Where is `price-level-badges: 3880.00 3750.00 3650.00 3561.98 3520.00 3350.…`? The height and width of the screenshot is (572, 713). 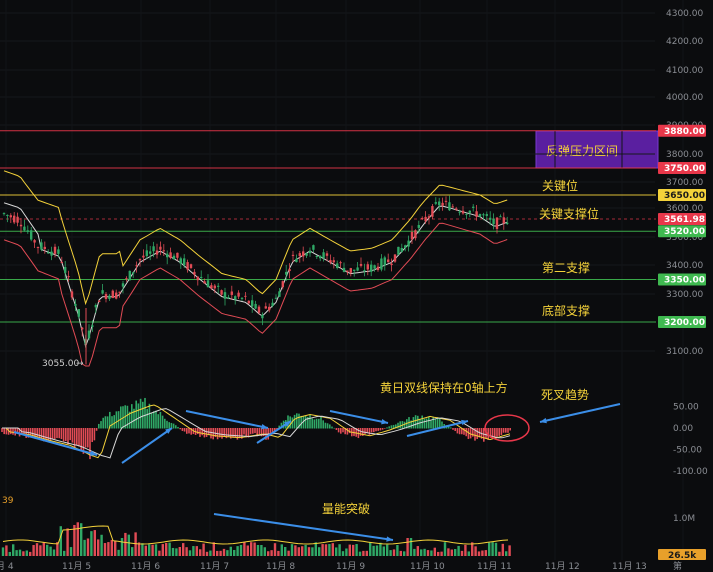
price-level-badges: 3880.00 3750.00 3650.00 3561.98 3520.00 3350.… is located at coordinates (682, 226).